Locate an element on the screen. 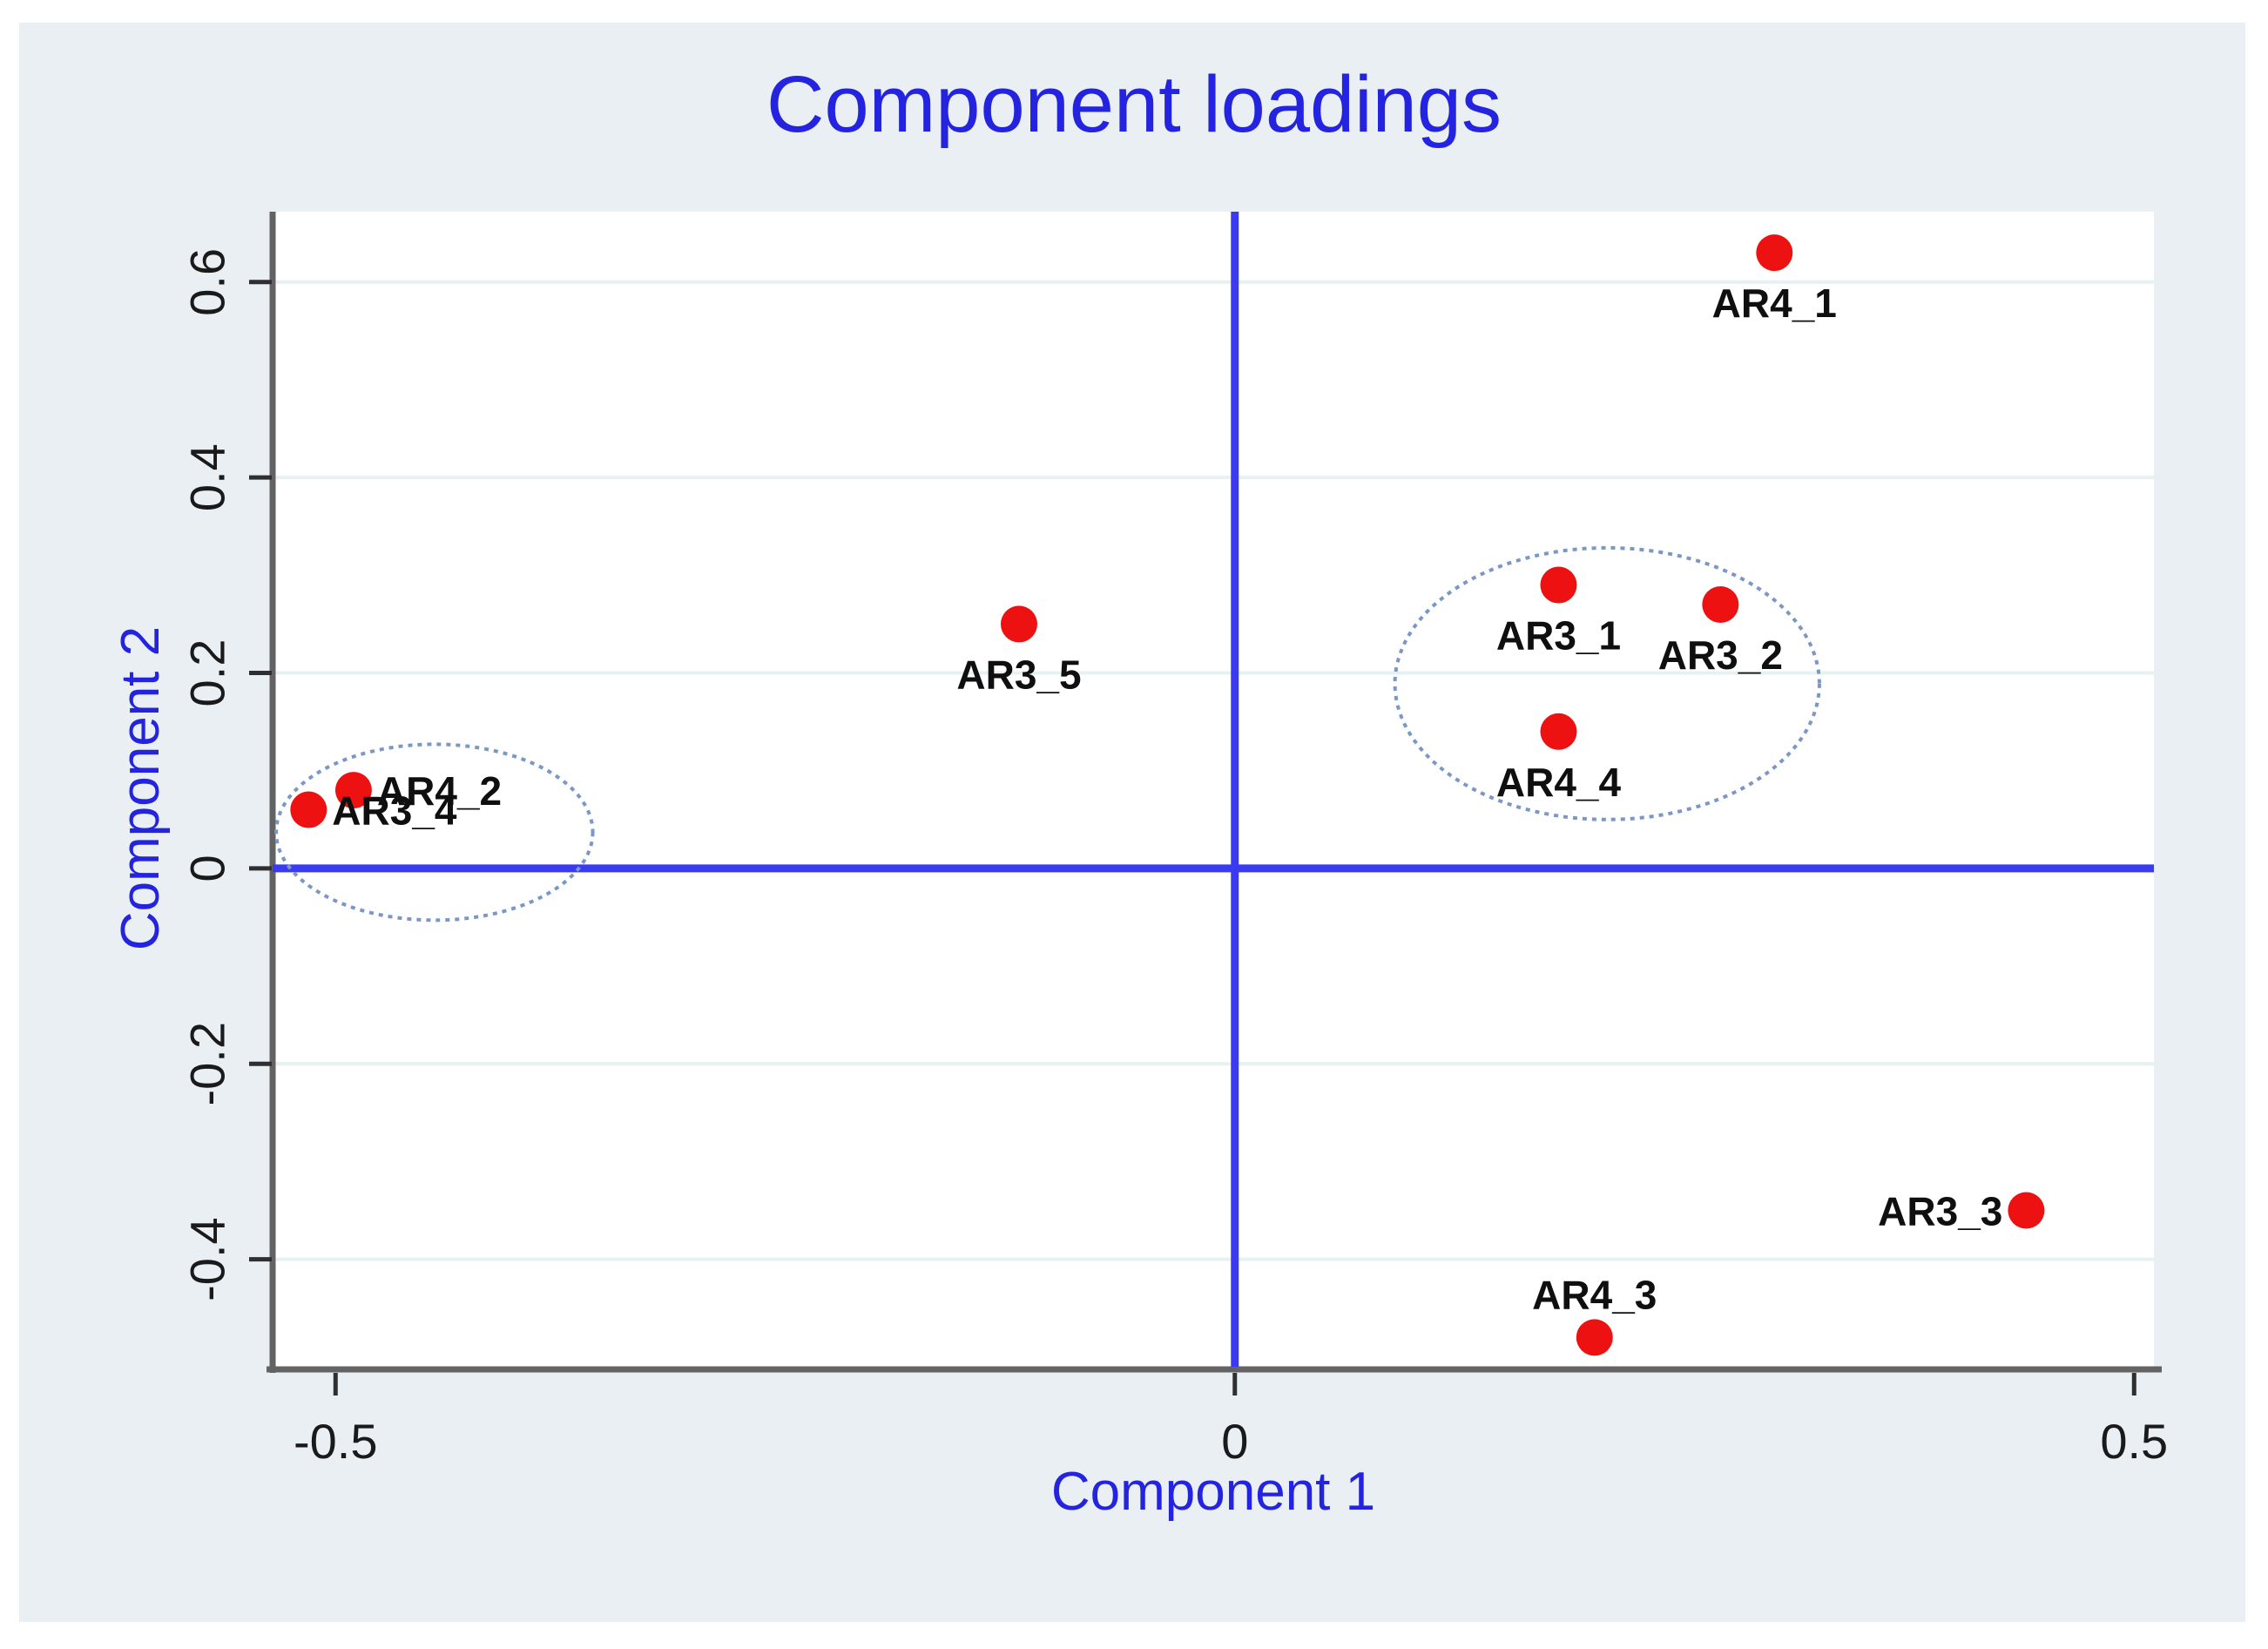  y-tick-label: 0.2 is located at coordinates (207, 673).